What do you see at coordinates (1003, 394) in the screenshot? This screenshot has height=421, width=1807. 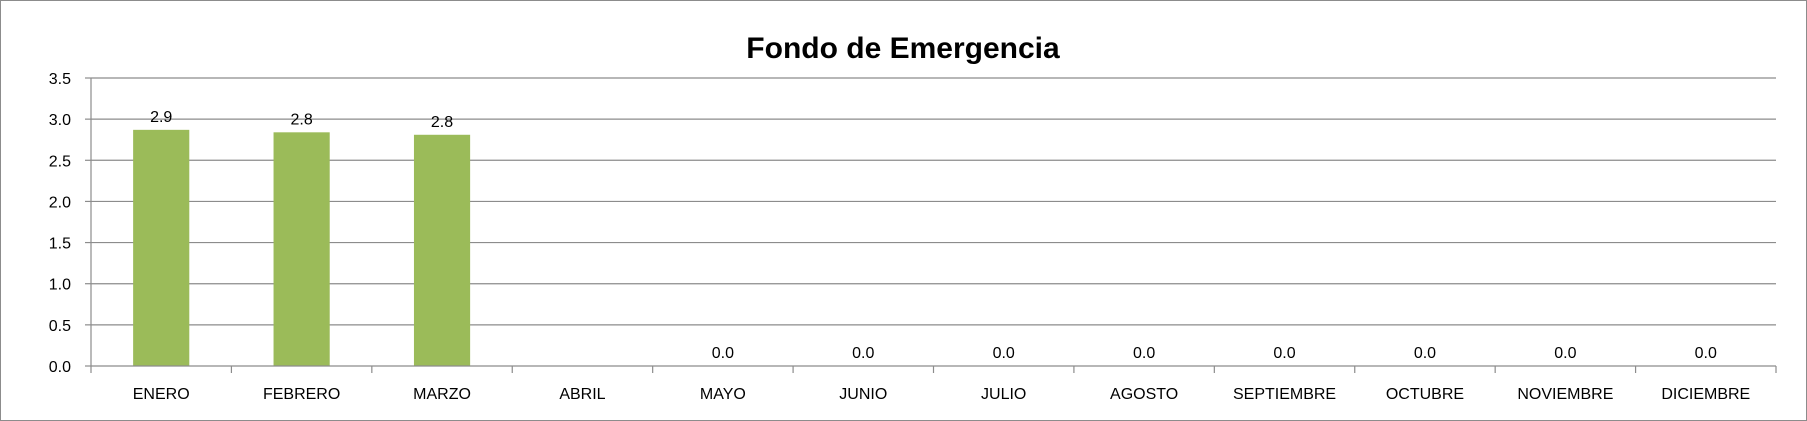 I see `x-tick-label: JULIO` at bounding box center [1003, 394].